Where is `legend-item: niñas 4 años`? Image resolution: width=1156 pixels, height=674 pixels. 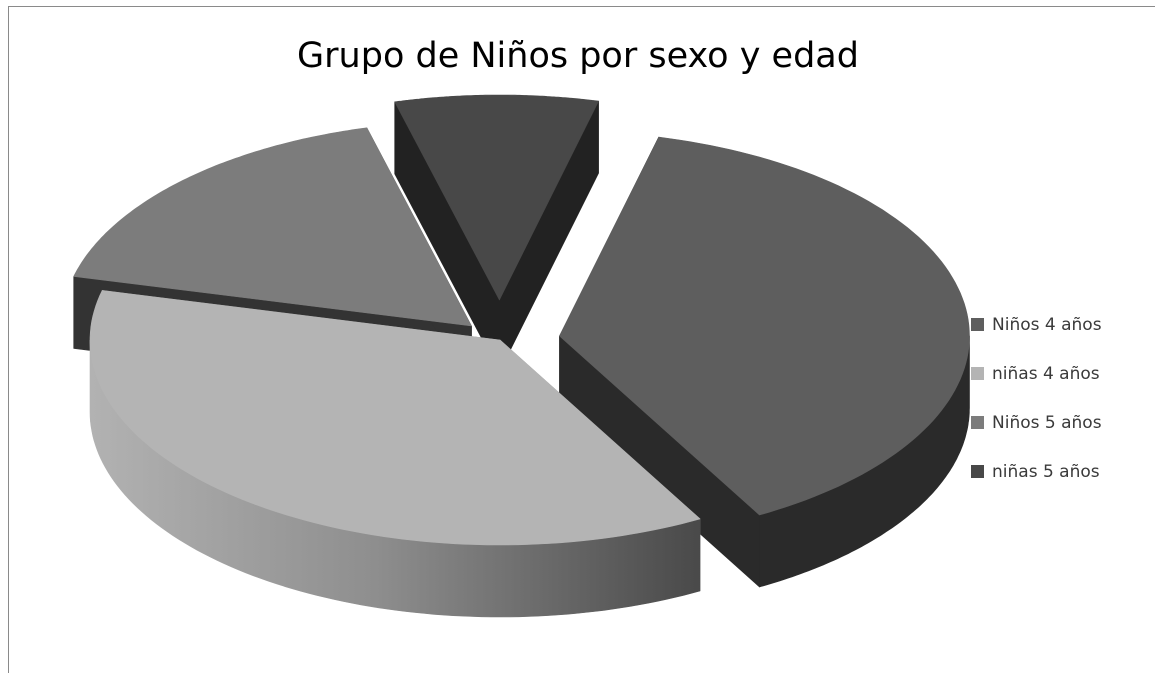
legend-item: niñas 4 años is located at coordinates (1036, 373).